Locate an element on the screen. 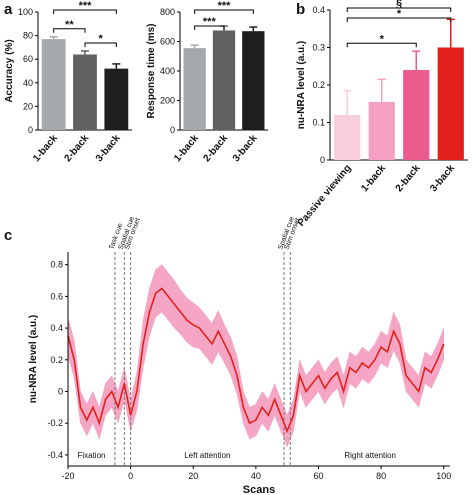 The height and width of the screenshot is (495, 474). y-tick-label: 0.8 is located at coordinates (56, 265).